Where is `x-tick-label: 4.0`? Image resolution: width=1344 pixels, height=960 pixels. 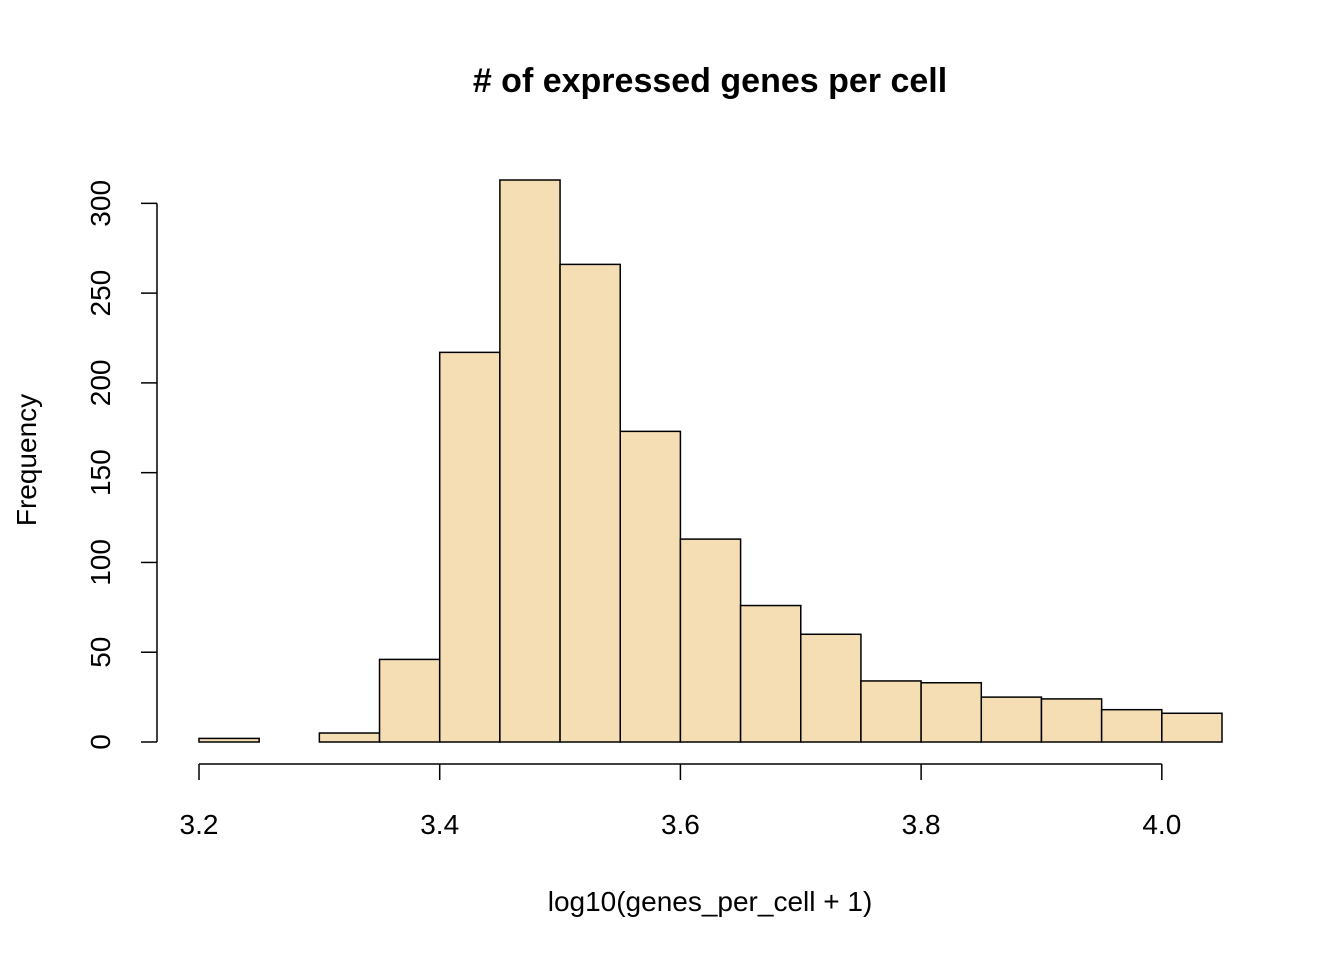
x-tick-label: 4.0 is located at coordinates (1161, 824).